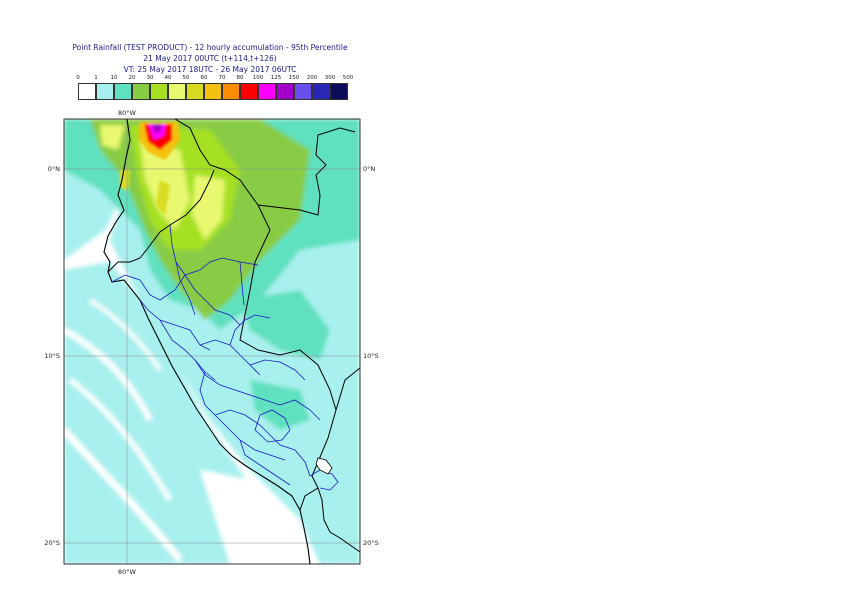 This screenshot has height=596, width=842. Describe the element at coordinates (210, 58) in the screenshot. I see `map-run-info: 21 May 2017 00UTC (t+114,t+126)` at that location.